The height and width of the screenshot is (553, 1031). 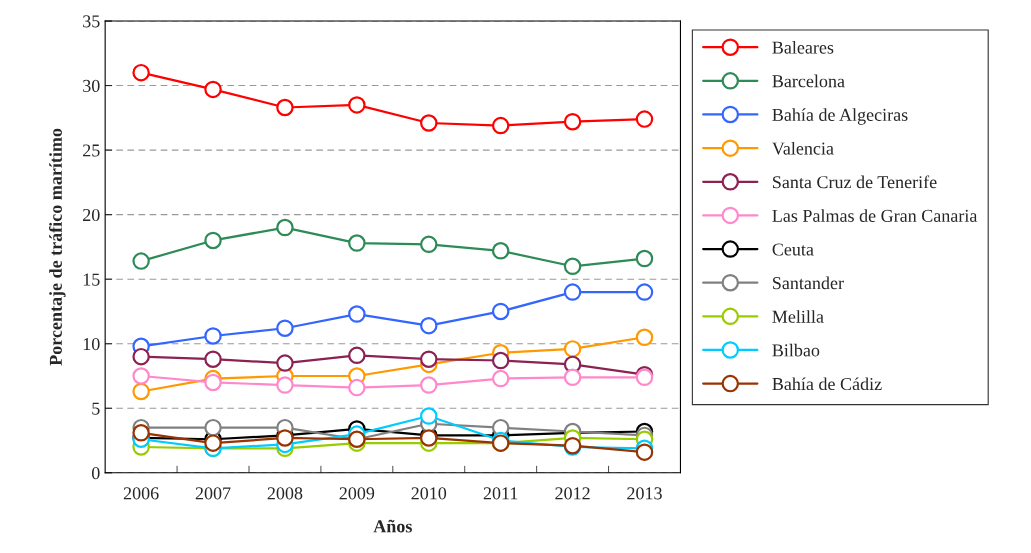 What do you see at coordinates (500, 493) in the screenshot?
I see `x-tick-label: 2011` at bounding box center [500, 493].